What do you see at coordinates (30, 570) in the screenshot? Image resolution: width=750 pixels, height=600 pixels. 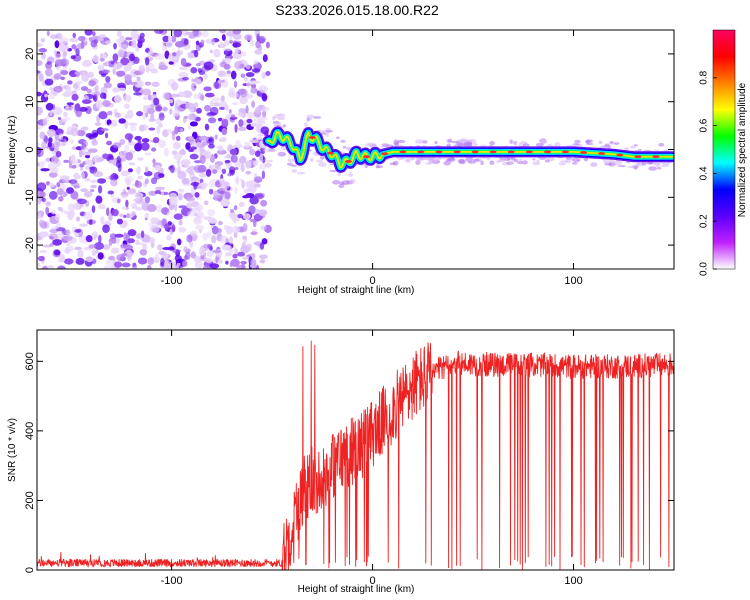 I see `snr-ytick-label: 0` at bounding box center [30, 570].